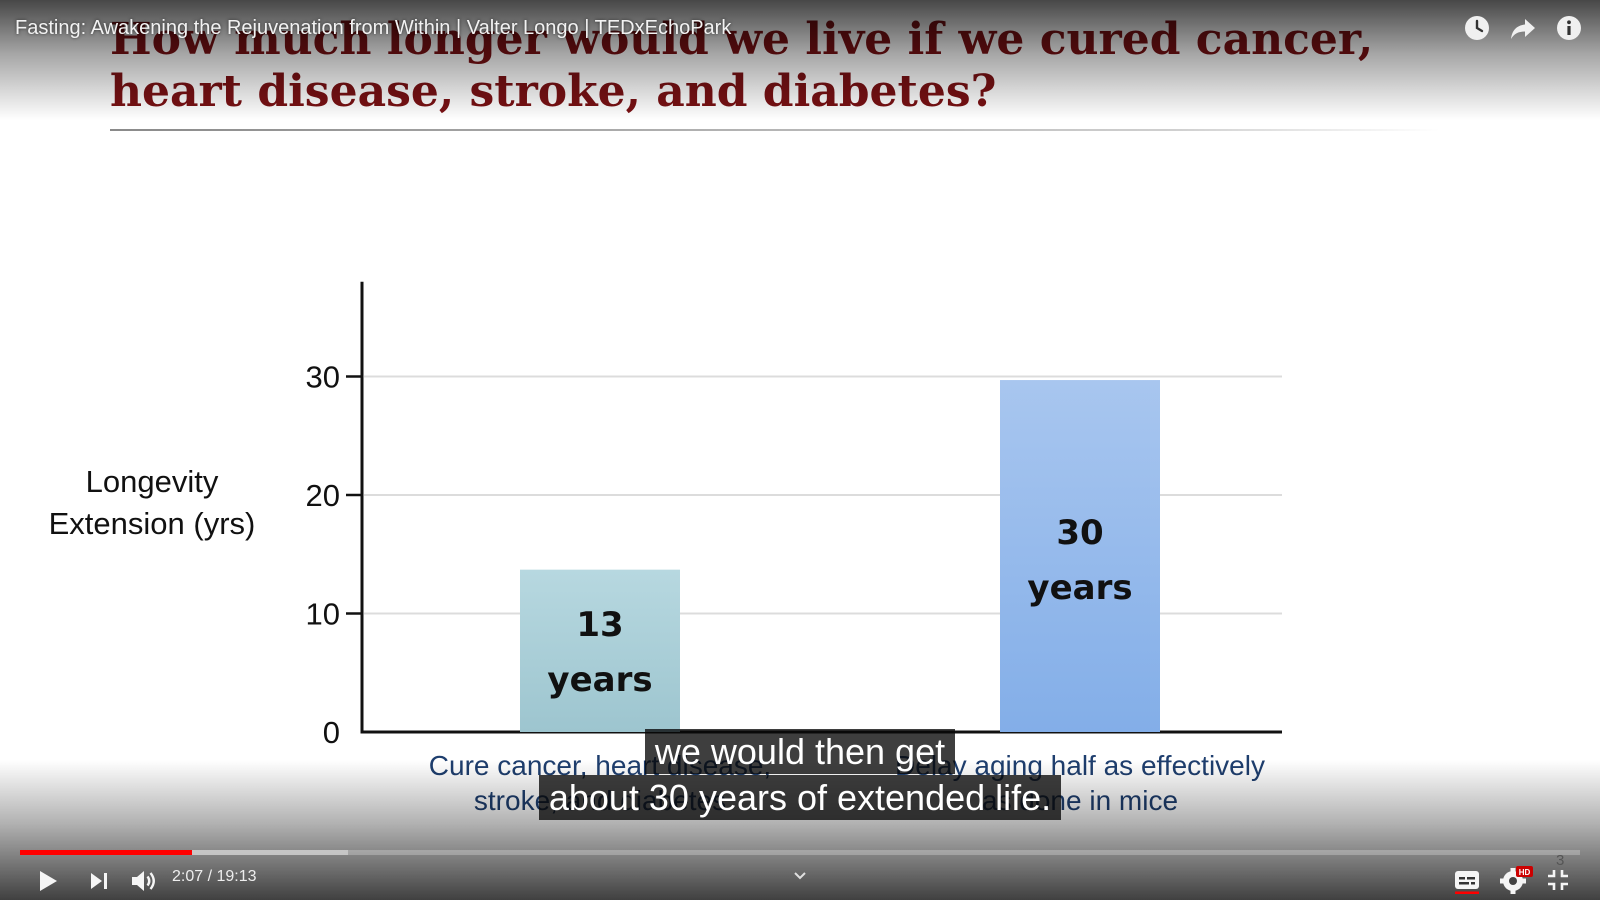 This screenshot has width=1600, height=900. What do you see at coordinates (1558, 880) in the screenshot?
I see `exit-fullscreen-icon` at bounding box center [1558, 880].